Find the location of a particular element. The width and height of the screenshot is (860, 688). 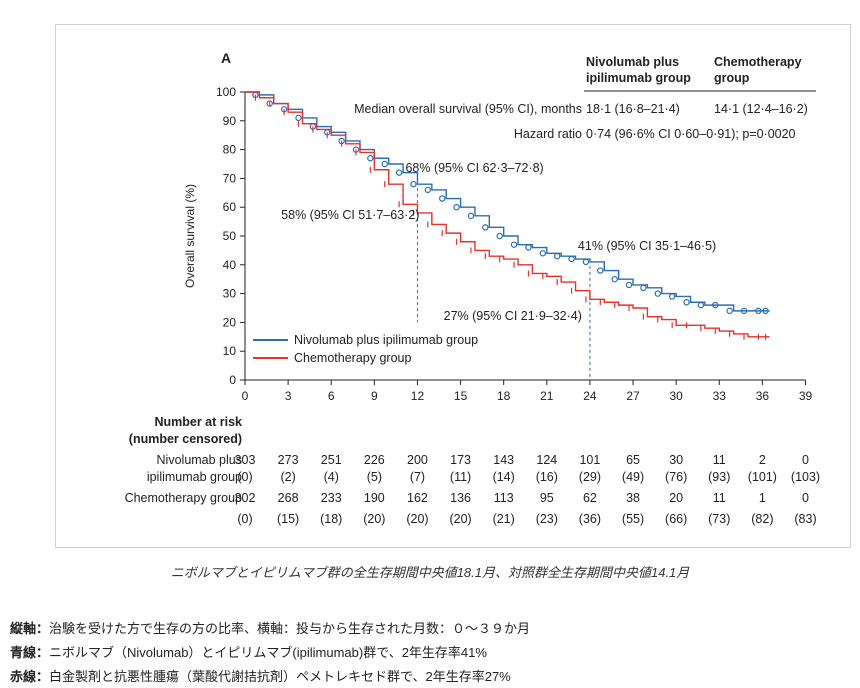

nivolumab-censored: (5) is located at coordinates (374, 477).